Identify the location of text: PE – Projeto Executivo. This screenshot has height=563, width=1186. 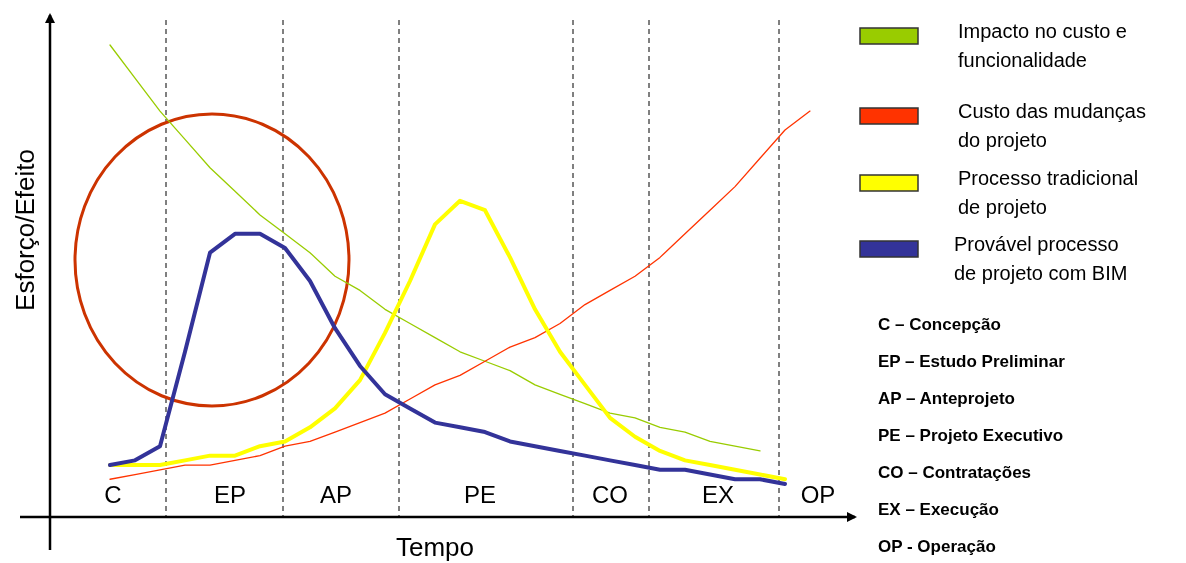
(971, 436).